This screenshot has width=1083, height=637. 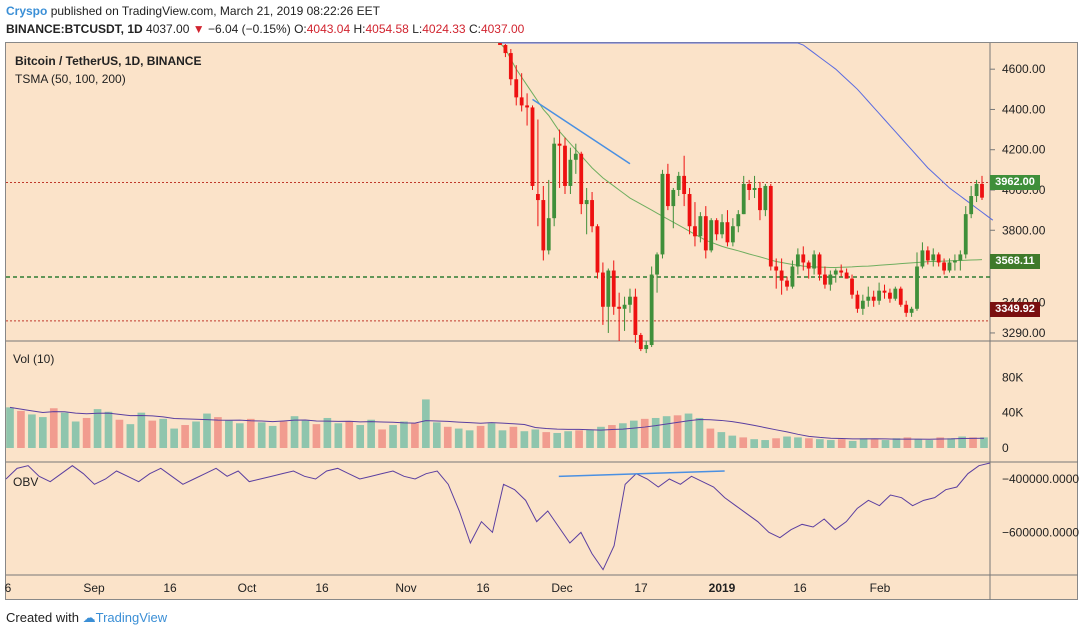 What do you see at coordinates (300, 29) in the screenshot?
I see `open-label: O:` at bounding box center [300, 29].